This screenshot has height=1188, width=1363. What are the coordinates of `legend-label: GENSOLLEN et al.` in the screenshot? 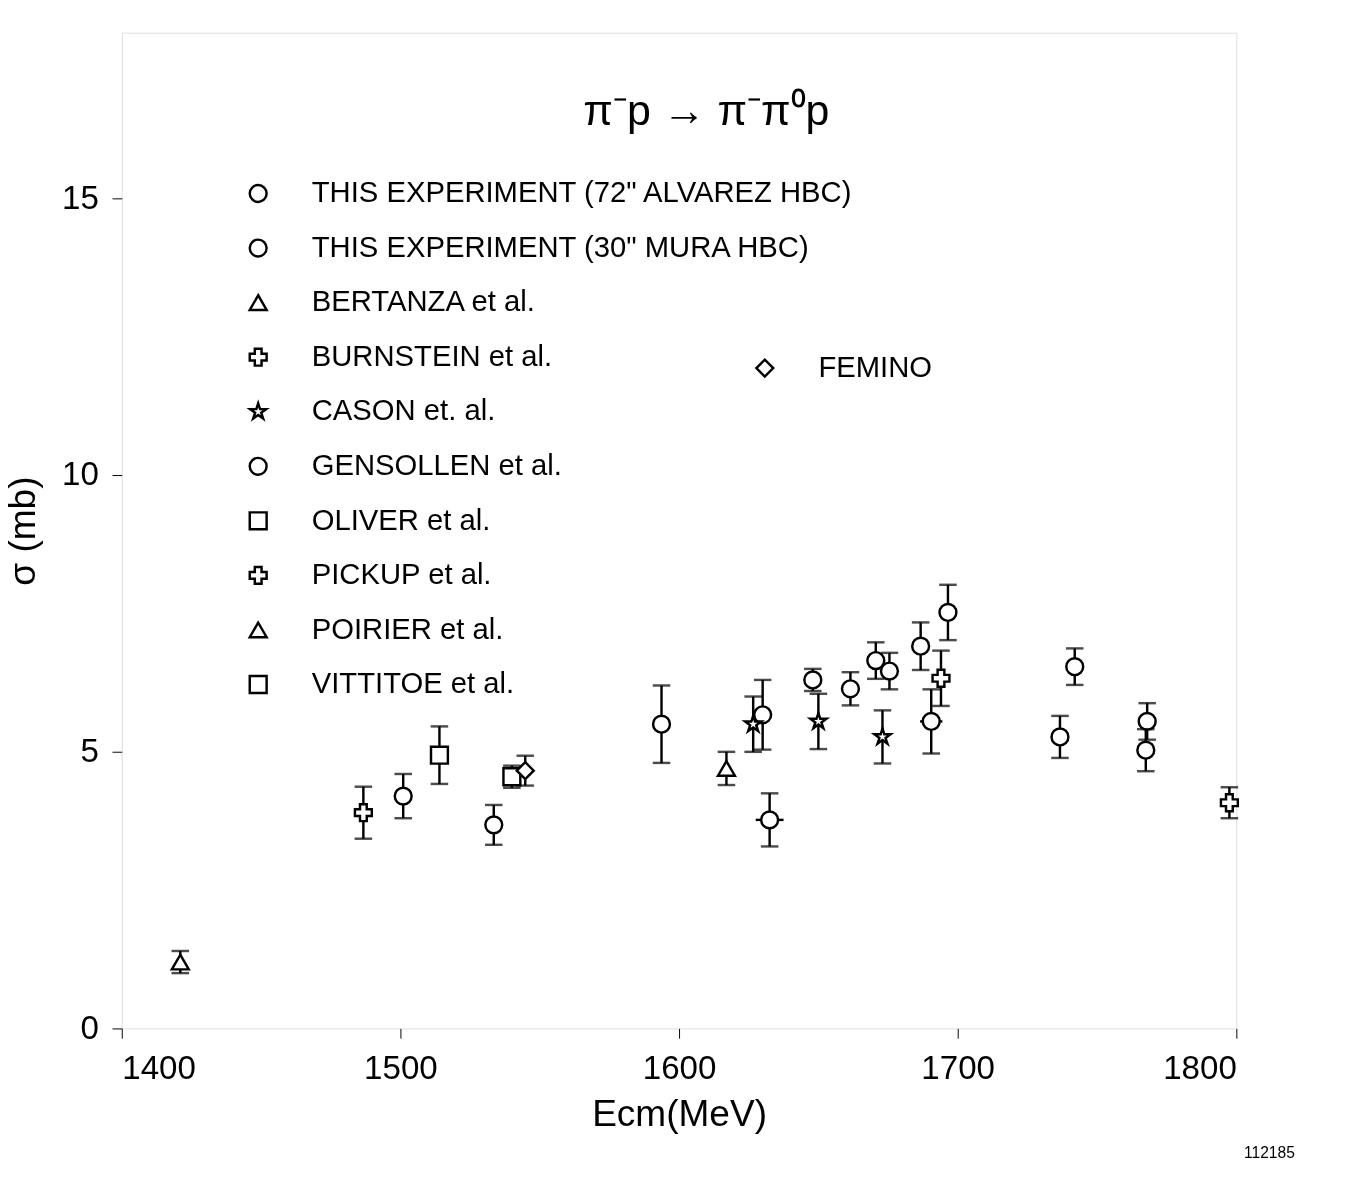 It's located at (436, 465).